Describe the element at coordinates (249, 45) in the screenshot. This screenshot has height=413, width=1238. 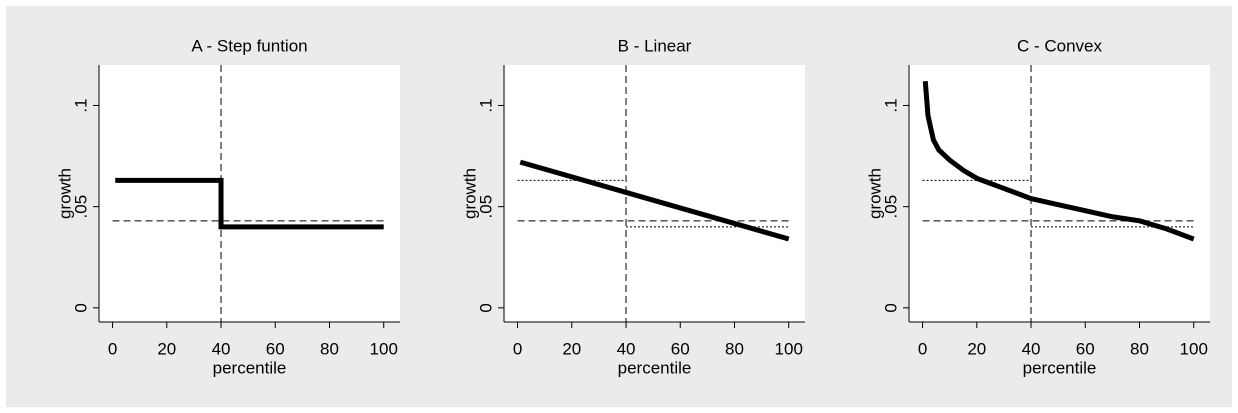
I see `chart-title: A - Step funtion` at that location.